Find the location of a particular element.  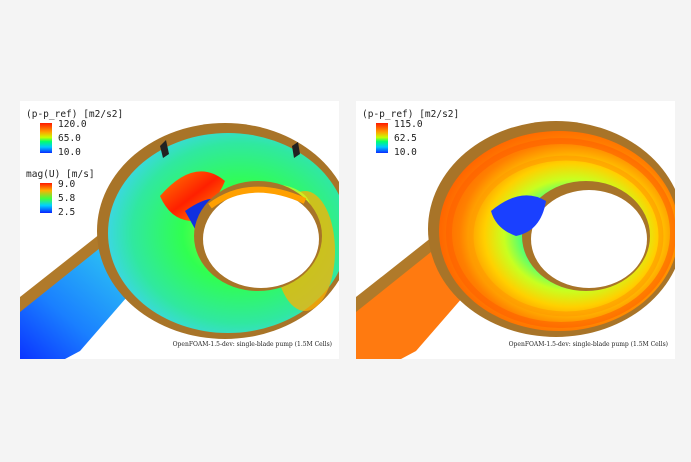

pressure-tick-max: 120.0 is located at coordinates (72, 124).